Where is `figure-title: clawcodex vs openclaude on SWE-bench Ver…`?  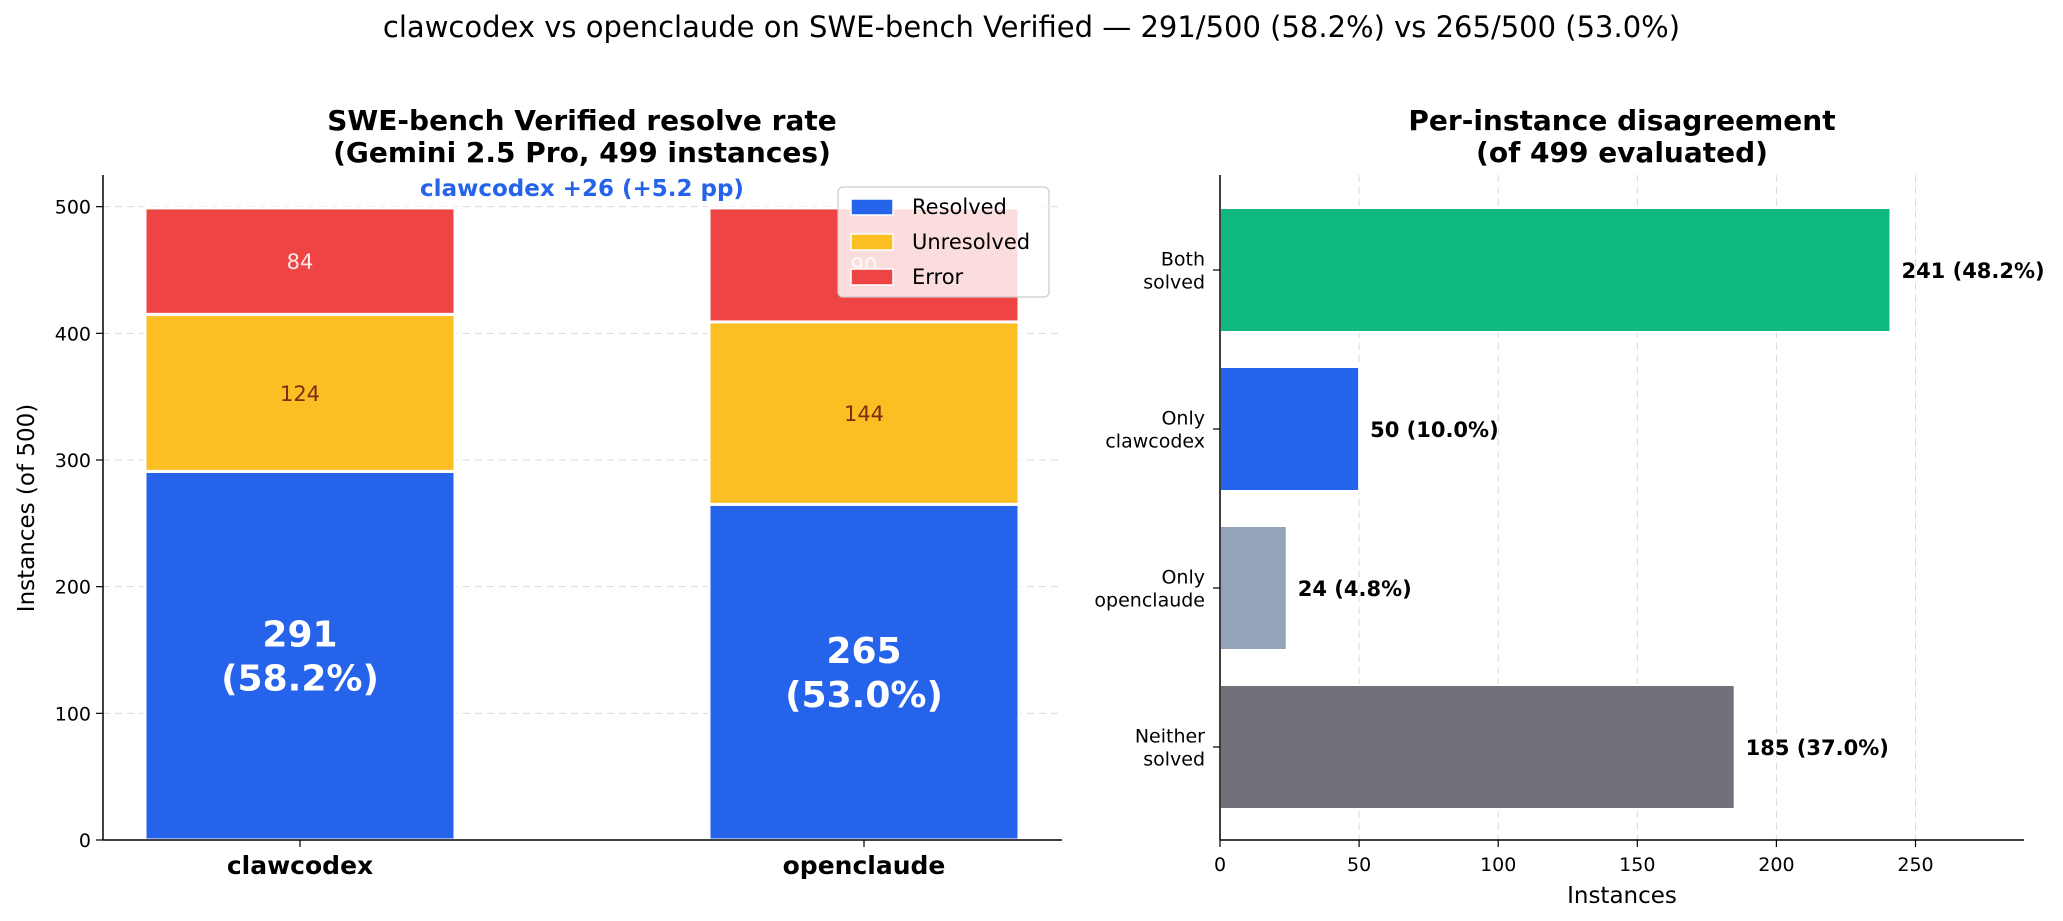 figure-title: clawcodex vs openclaude on SWE-bench Ver… is located at coordinates (1031, 27).